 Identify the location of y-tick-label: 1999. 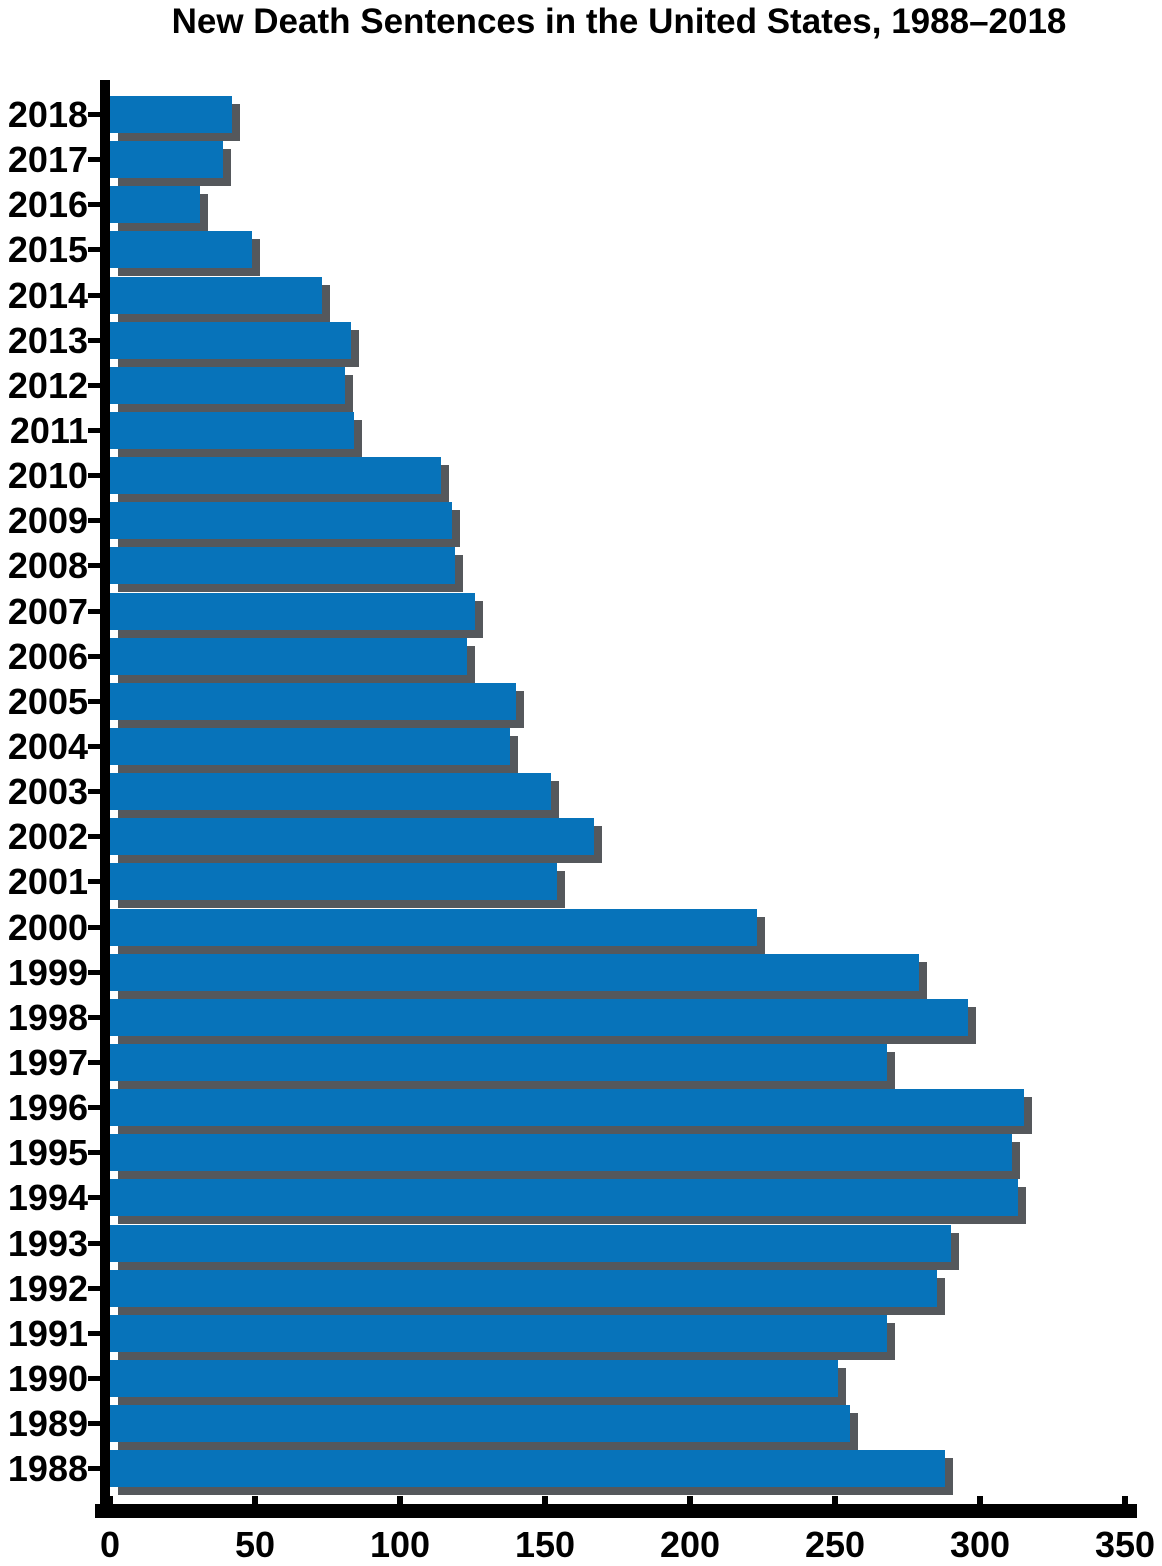
(47, 972).